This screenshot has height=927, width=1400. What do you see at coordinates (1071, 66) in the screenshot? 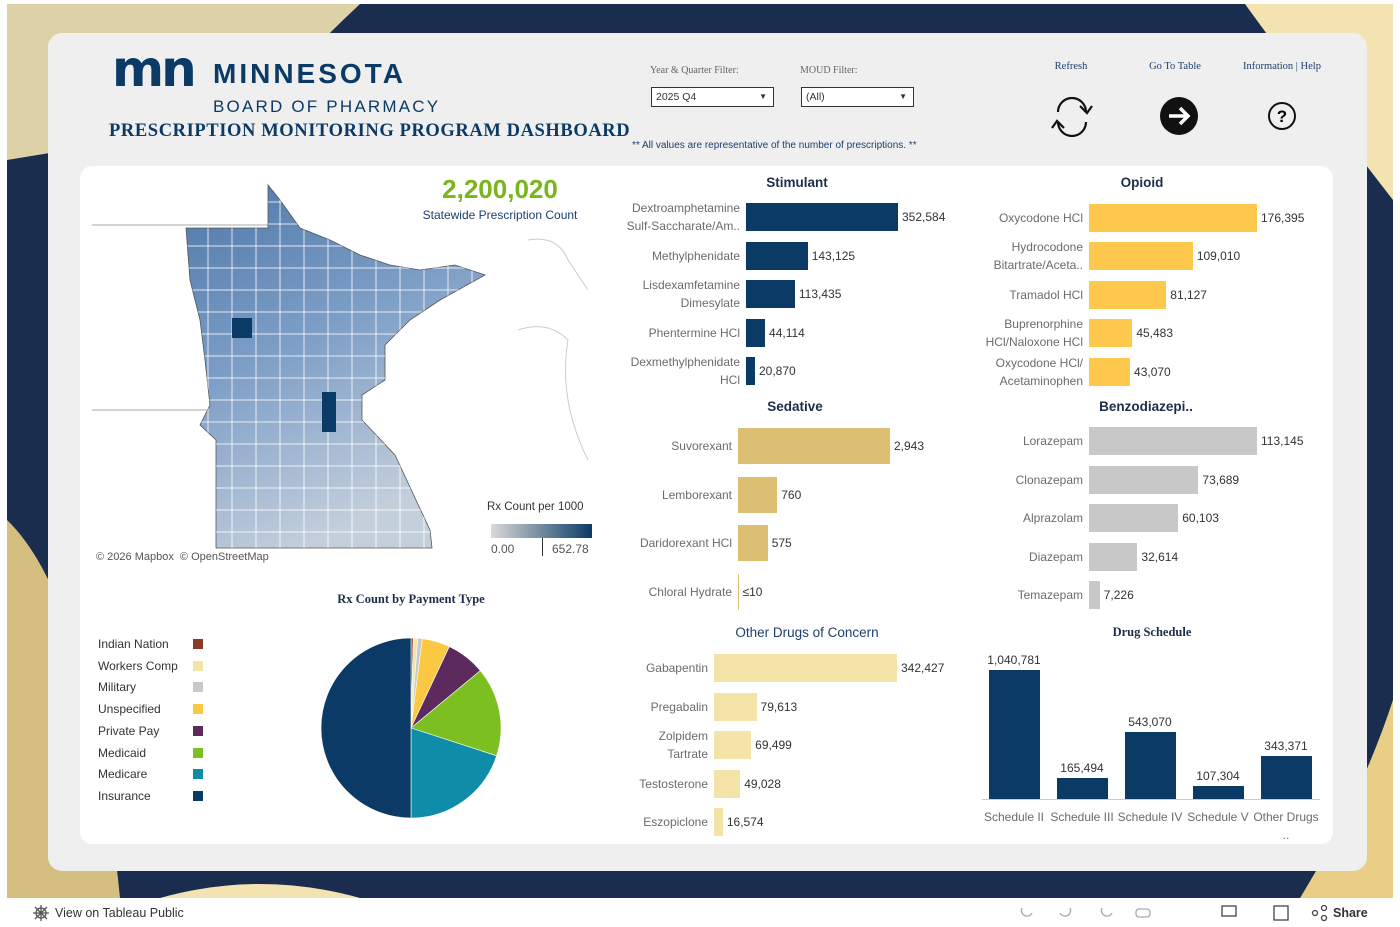
I see `refresh-button: Refresh` at bounding box center [1071, 66].